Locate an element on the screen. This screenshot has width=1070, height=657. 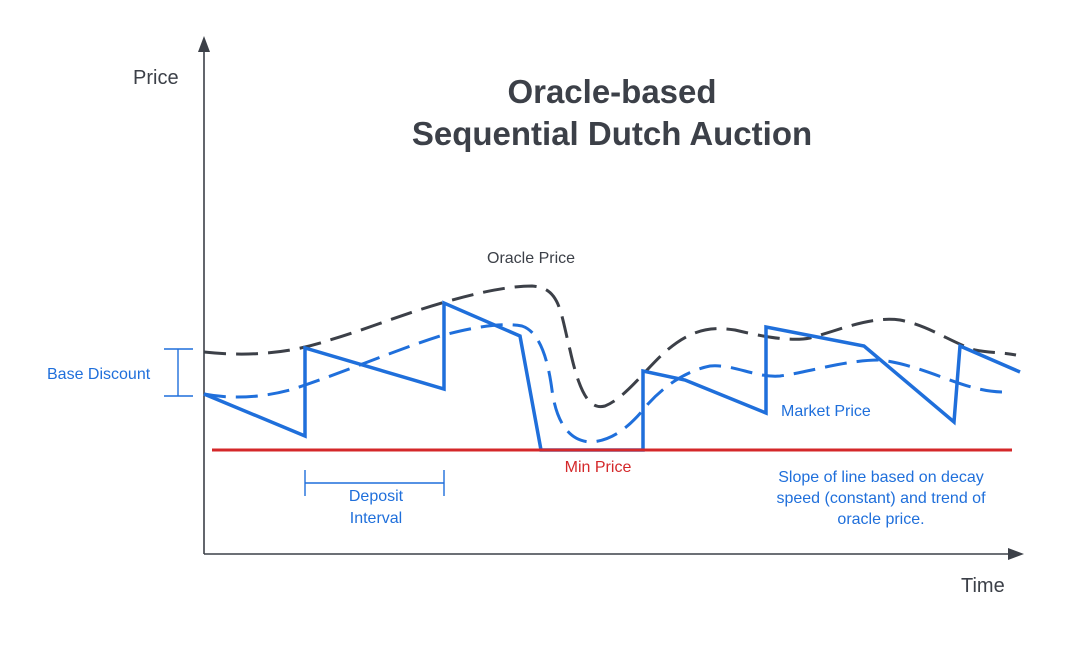
slope-note-line2: speed (constant) and trend of is located at coordinates (881, 498).